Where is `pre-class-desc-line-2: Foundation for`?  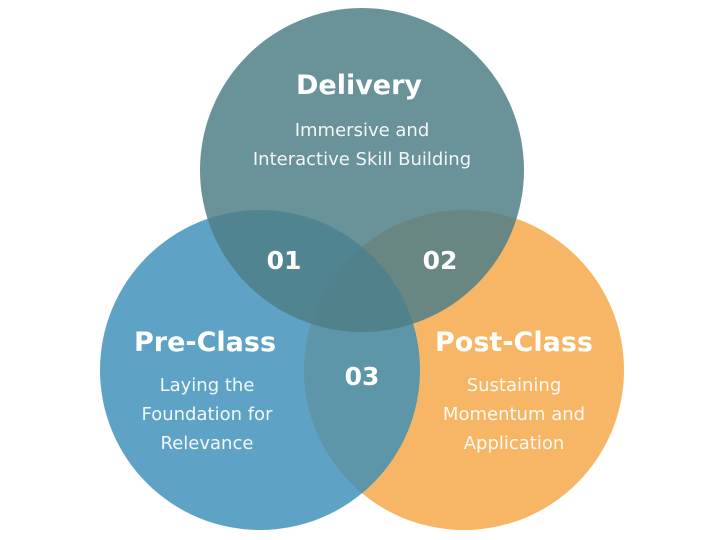
pre-class-desc-line-2: Foundation for is located at coordinates (208, 414).